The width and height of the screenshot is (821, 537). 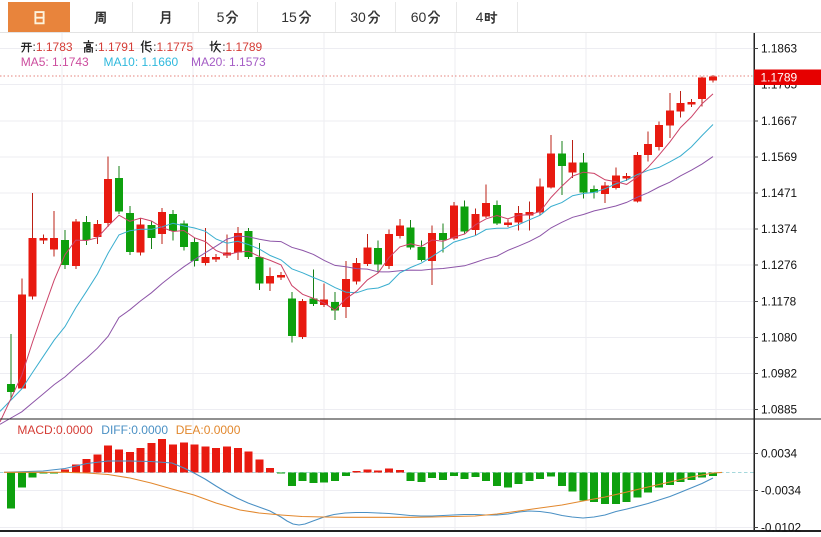 I want to click on svg-text: 1.1569, so click(x=779, y=157).